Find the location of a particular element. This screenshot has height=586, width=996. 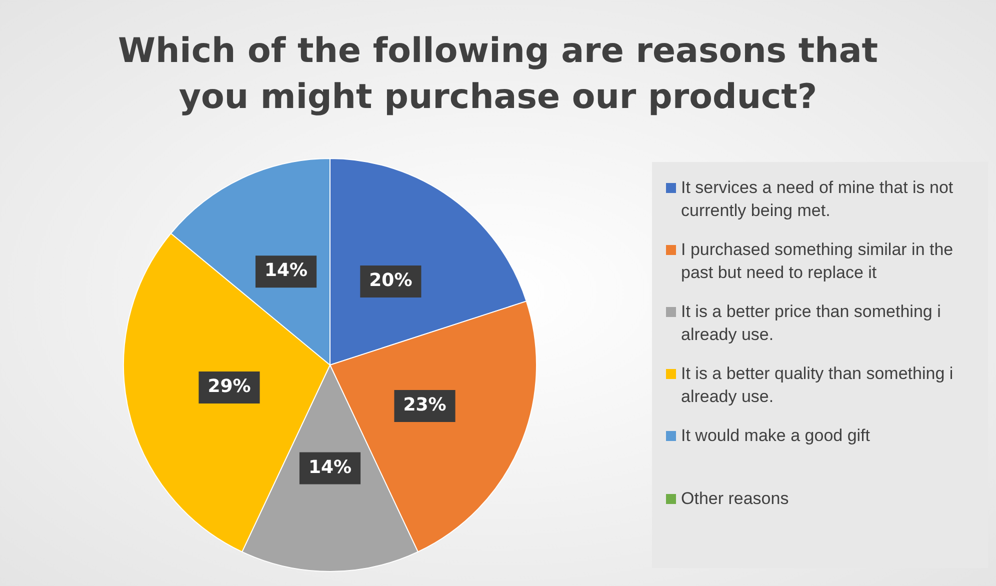

legend-label: It is a better quality than something i already use. is located at coordinates (817, 385).